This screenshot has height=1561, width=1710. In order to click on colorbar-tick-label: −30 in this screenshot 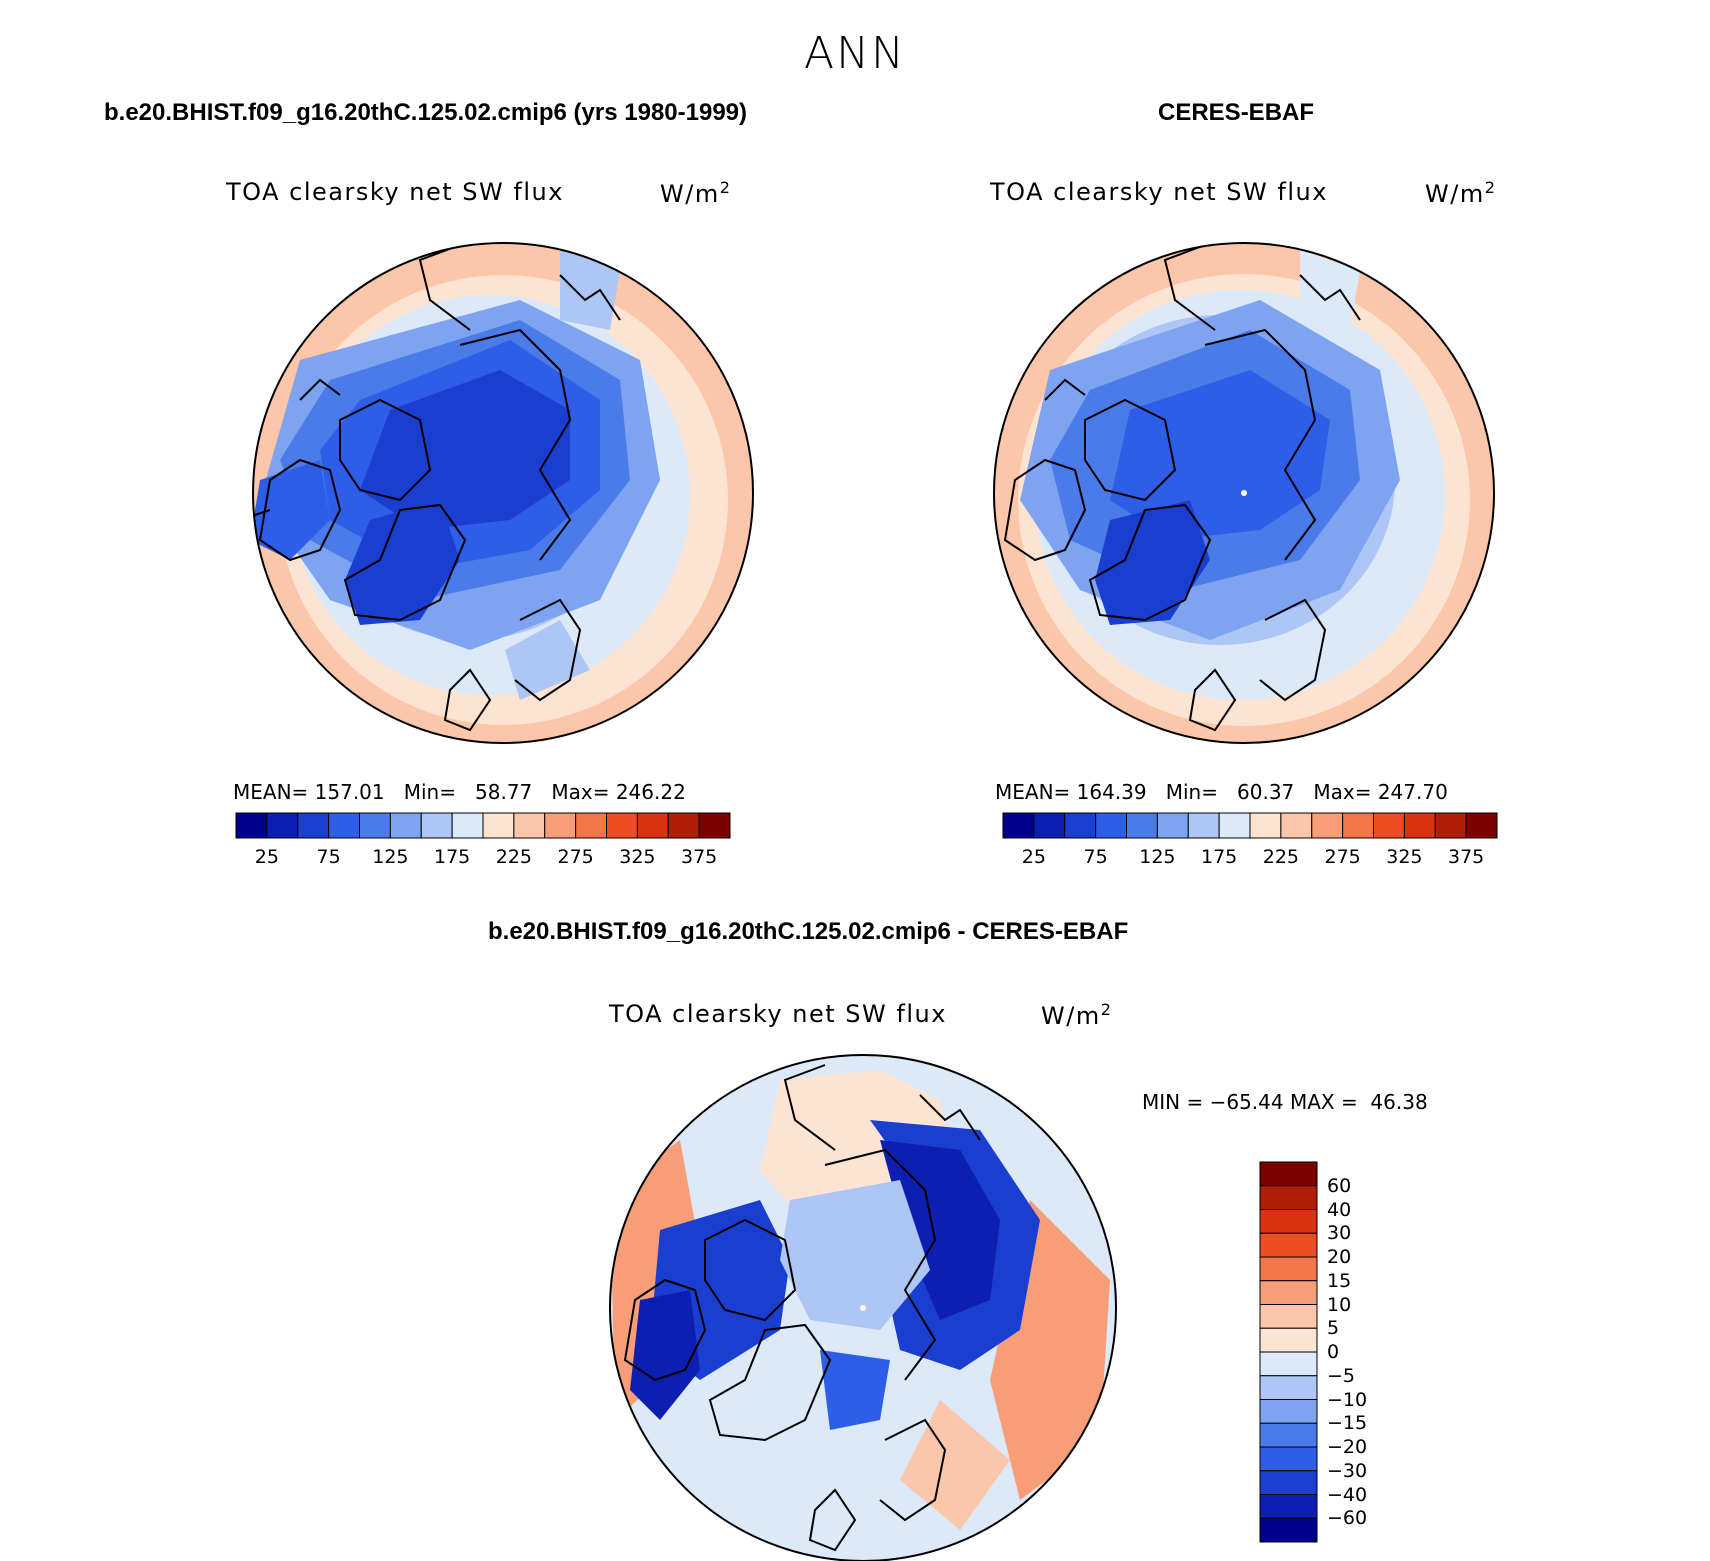, I will do `click(1347, 1470)`.